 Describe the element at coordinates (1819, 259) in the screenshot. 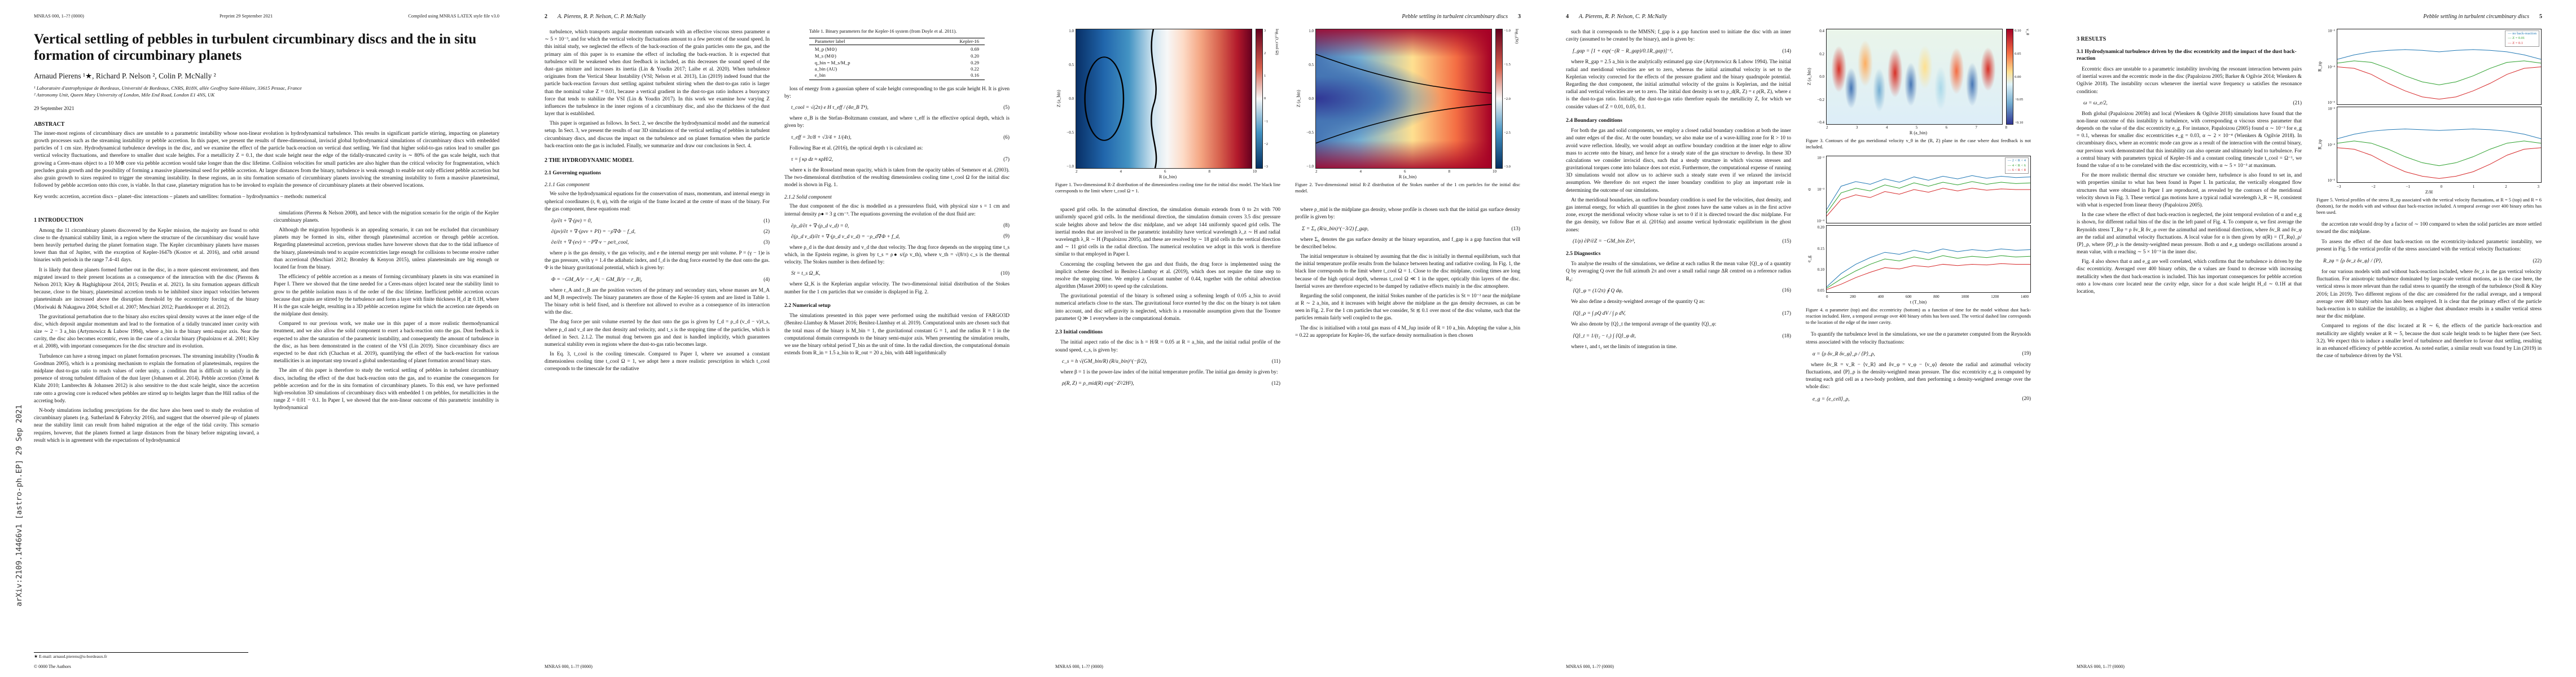

I see `figure-4-bottom-y-ticks: 0.20 0.15 0.10 0.05` at that location.